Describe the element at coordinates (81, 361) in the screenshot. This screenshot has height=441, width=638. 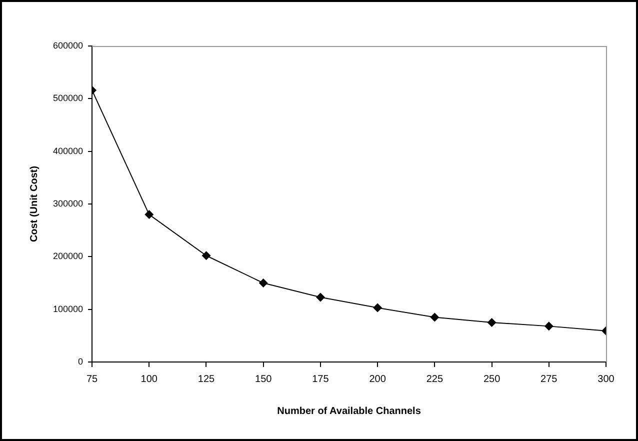
I see `y-tick-label: 0` at that location.